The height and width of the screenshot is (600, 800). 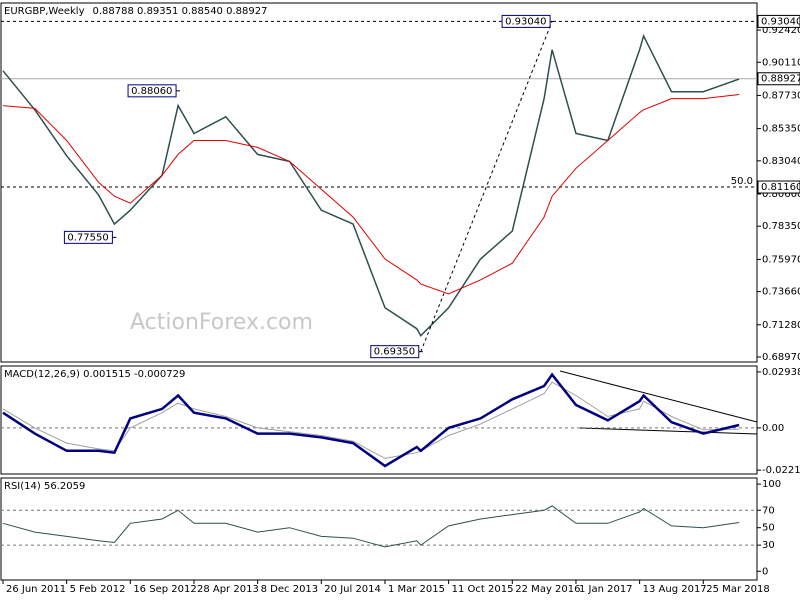 I want to click on last-price-label: 0.88927, so click(x=780, y=79).